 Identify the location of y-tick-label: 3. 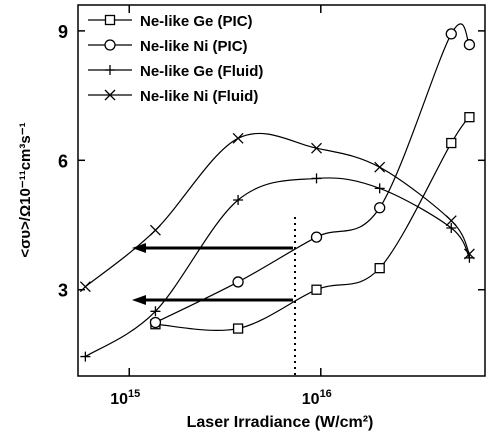
(63, 291).